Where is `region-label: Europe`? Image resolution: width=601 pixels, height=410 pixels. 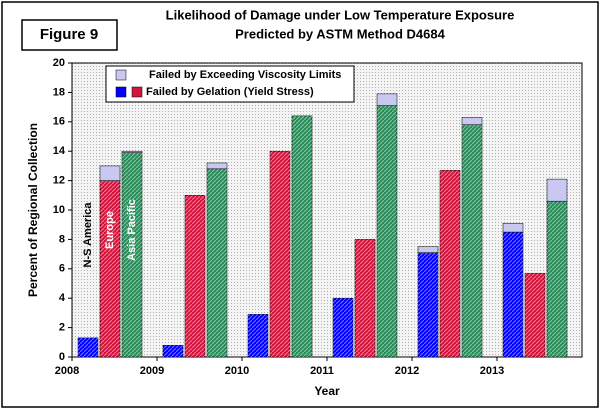
region-label: Europe is located at coordinates (110, 230).